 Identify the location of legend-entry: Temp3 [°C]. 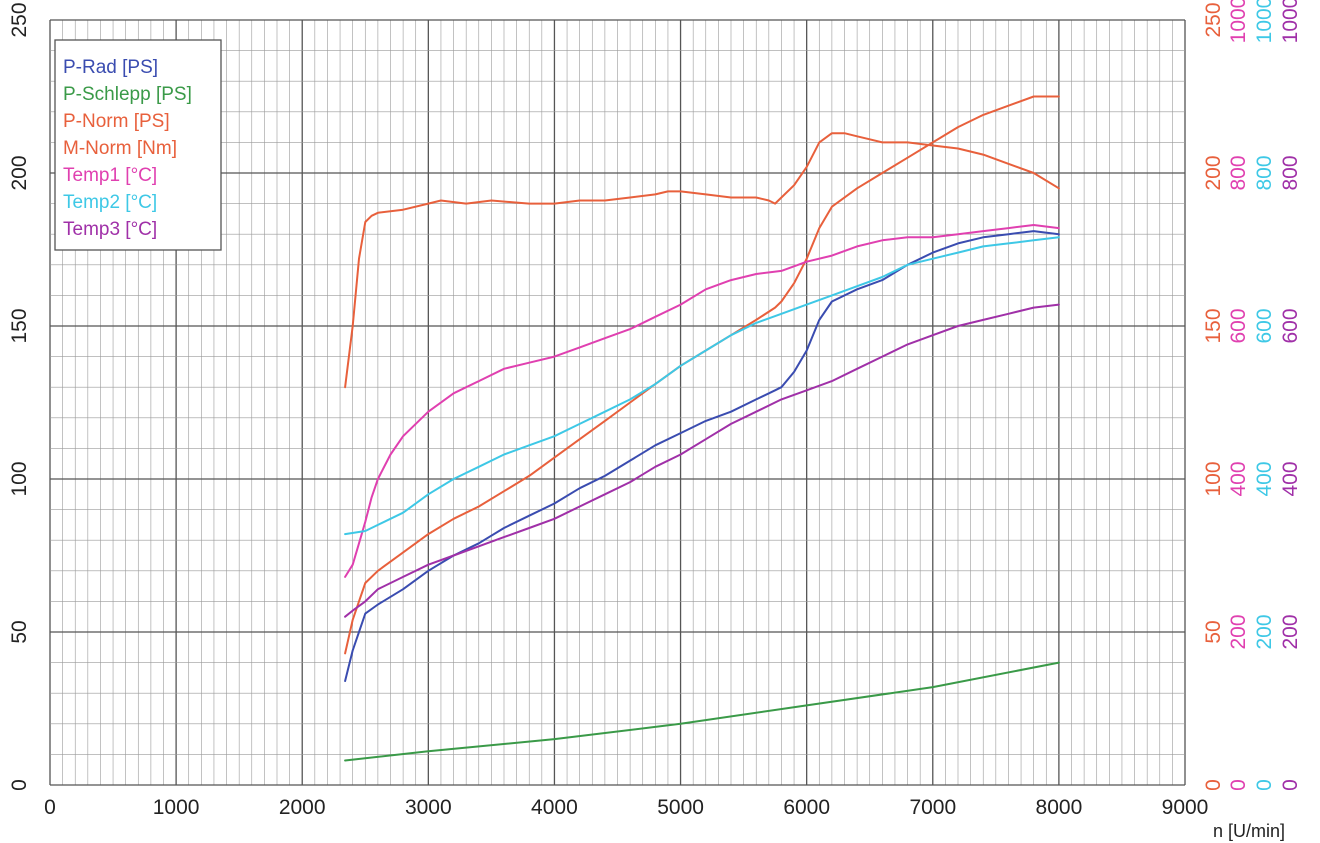
(110, 229).